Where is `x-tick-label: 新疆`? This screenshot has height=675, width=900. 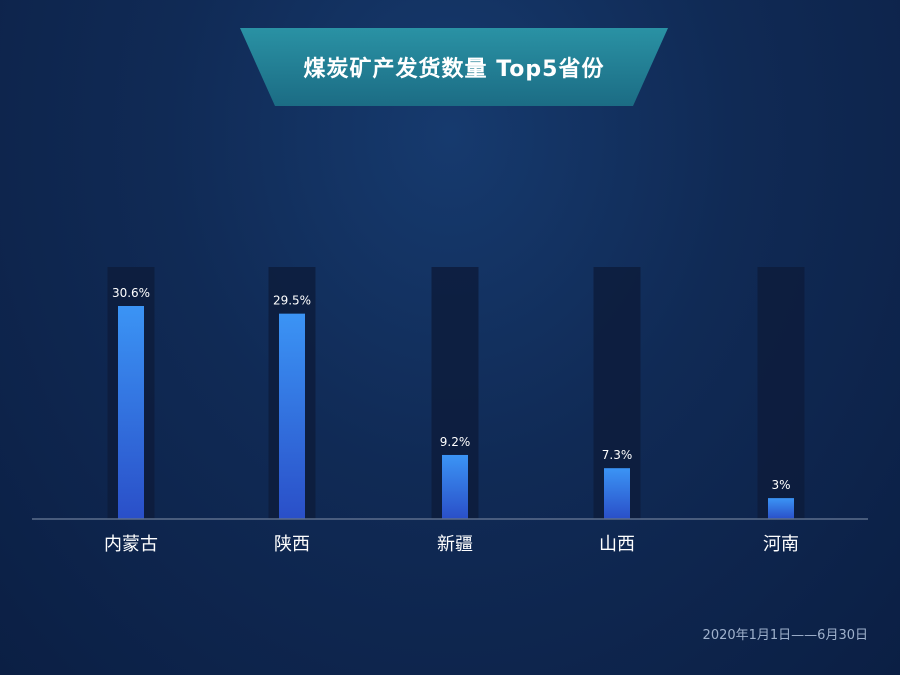 x-tick-label: 新疆 is located at coordinates (455, 544).